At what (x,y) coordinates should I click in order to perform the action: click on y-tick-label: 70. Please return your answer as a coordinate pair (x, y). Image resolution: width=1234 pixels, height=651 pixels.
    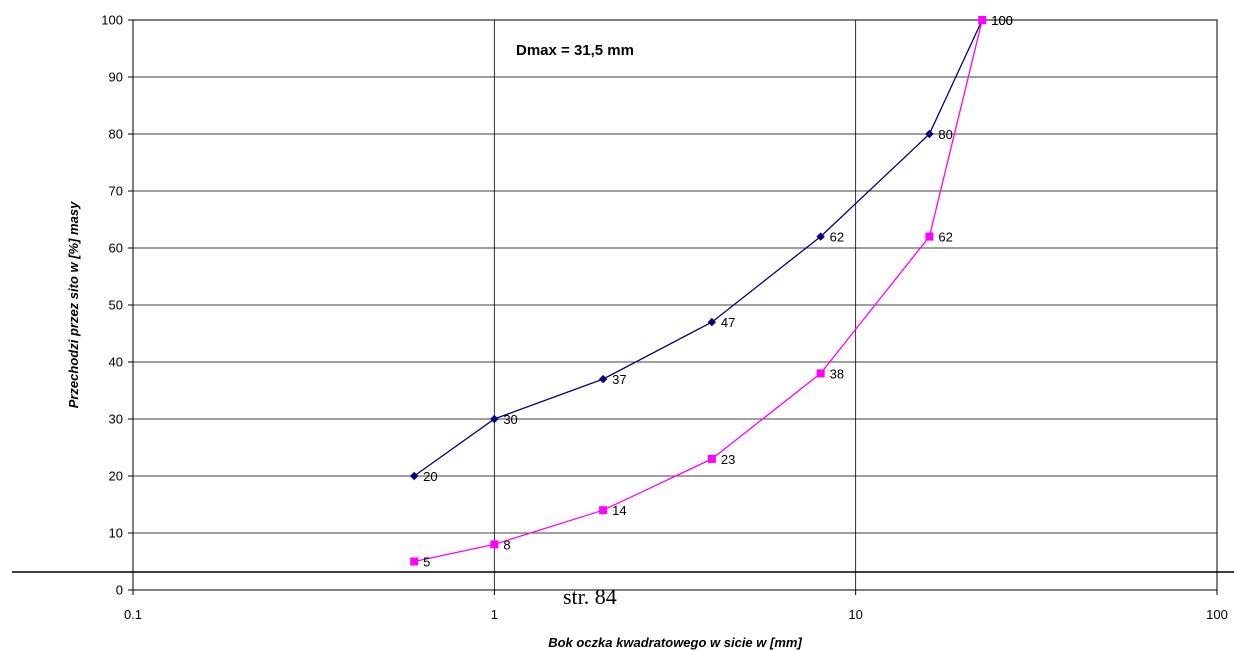
    Looking at the image, I should click on (116, 191).